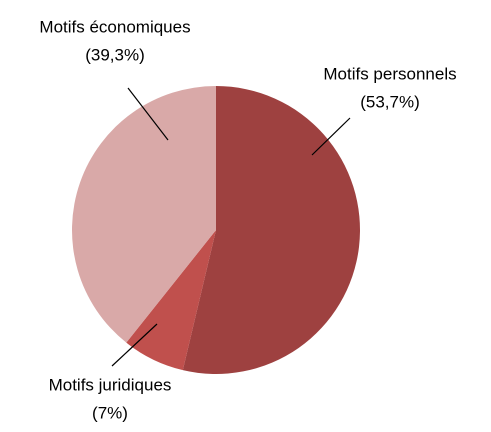 The width and height of the screenshot is (491, 432). I want to click on slice-value-label: (39,3%), so click(115, 54).